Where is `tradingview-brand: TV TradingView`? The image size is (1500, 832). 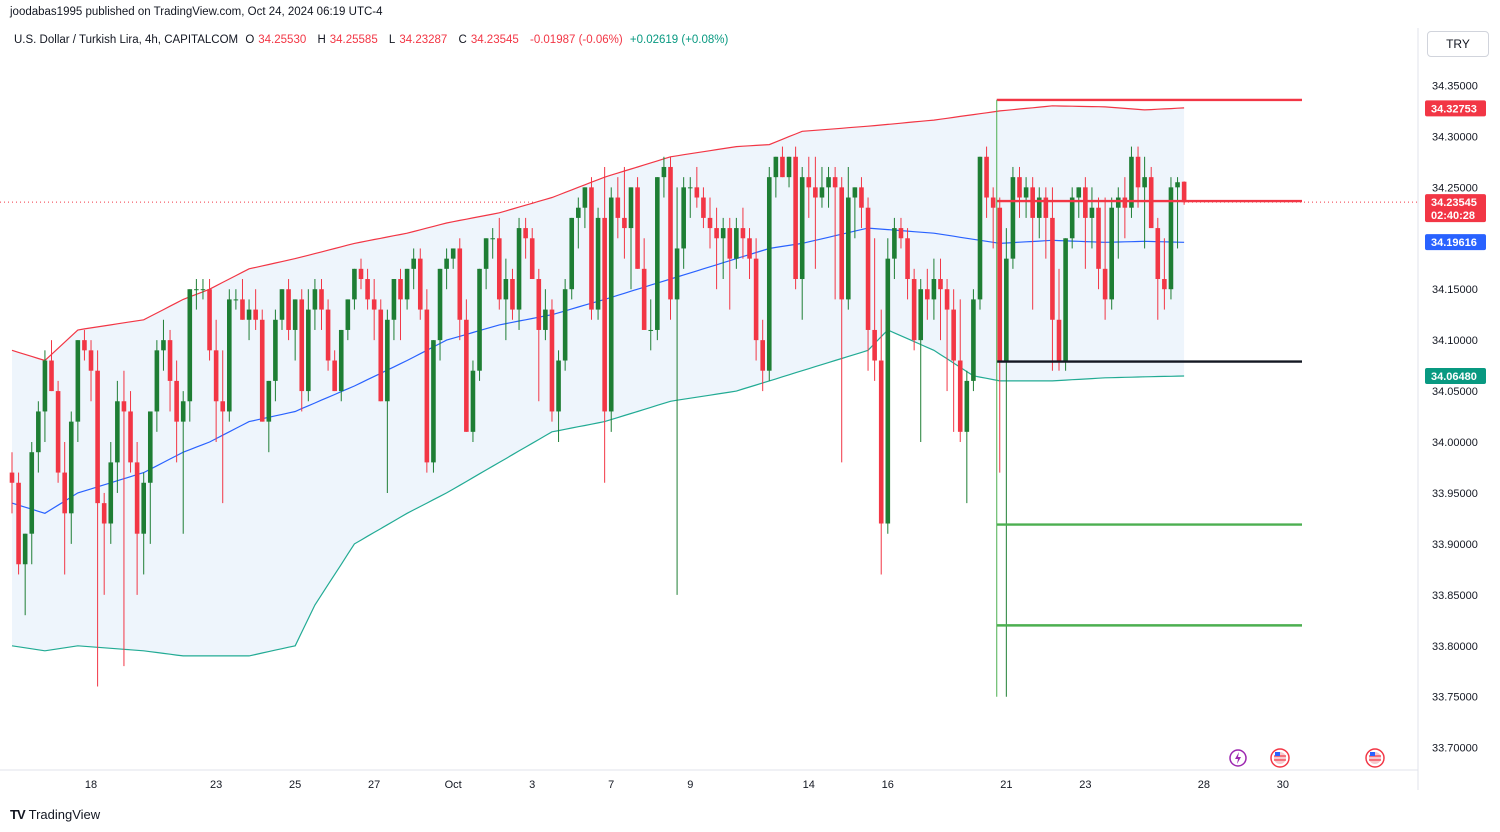
tradingview-brand: TV TradingView is located at coordinates (55, 814).